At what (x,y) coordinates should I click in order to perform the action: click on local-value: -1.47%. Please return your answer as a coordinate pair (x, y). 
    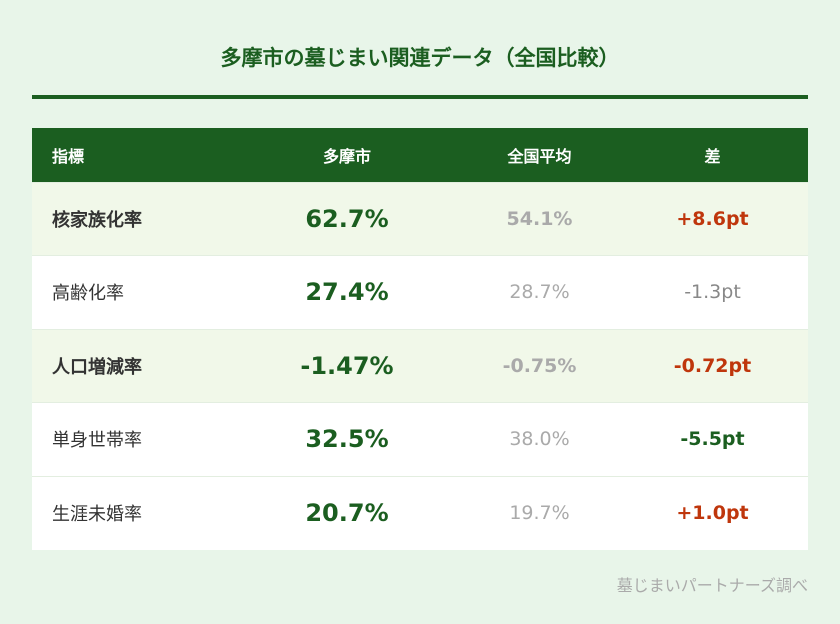
    Looking at the image, I should click on (347, 365).